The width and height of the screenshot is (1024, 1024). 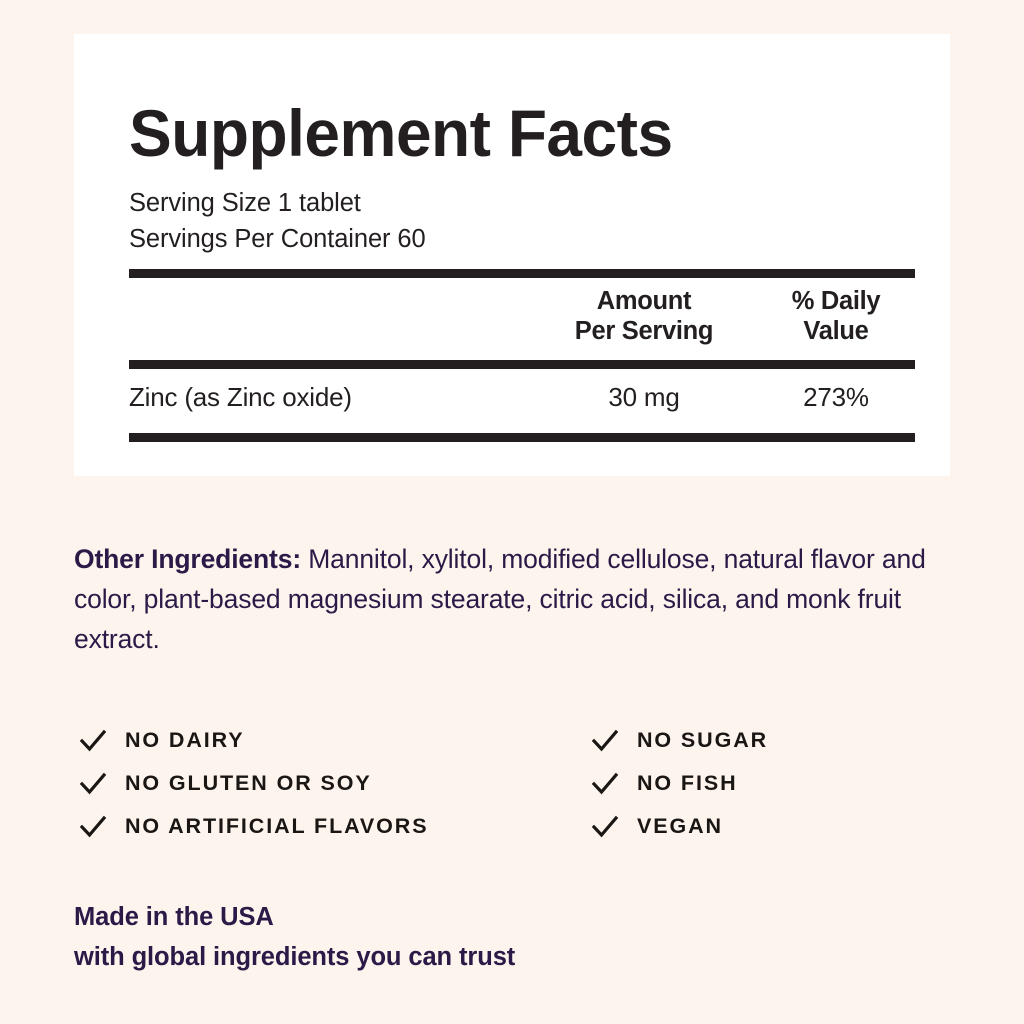 I want to click on header-cell-name, so click(x=330, y=314).